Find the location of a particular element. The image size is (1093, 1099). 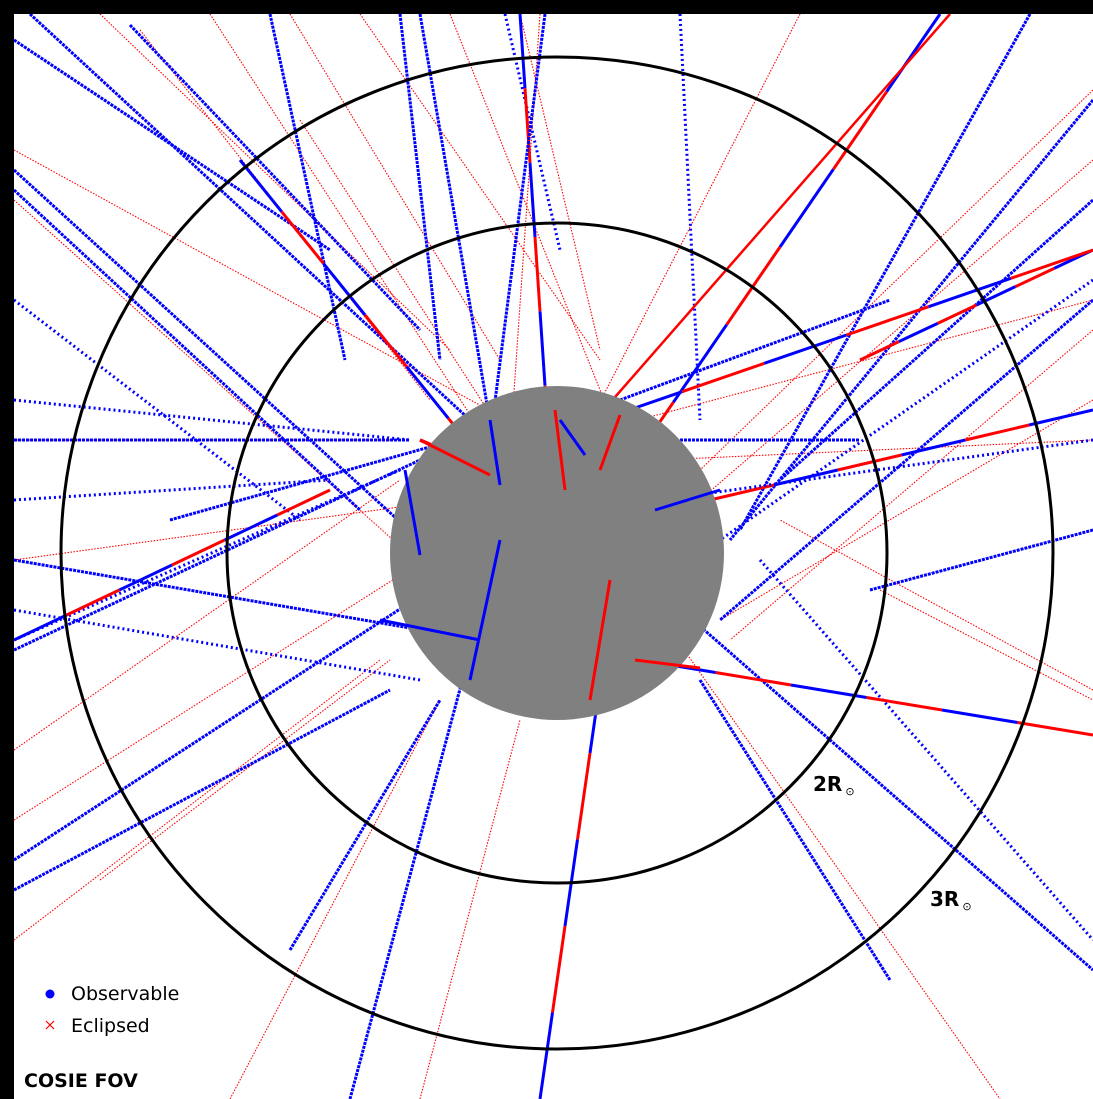

occulter-disk is located at coordinates (557, 553).